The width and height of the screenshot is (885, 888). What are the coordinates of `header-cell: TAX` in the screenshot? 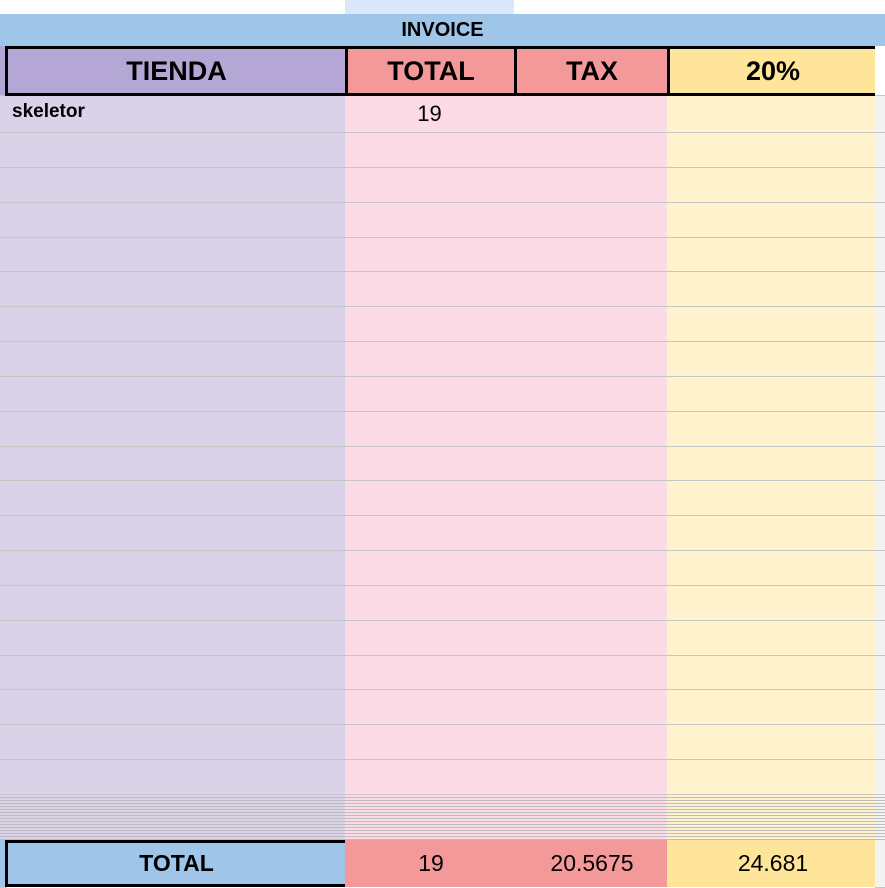 It's located at (592, 71).